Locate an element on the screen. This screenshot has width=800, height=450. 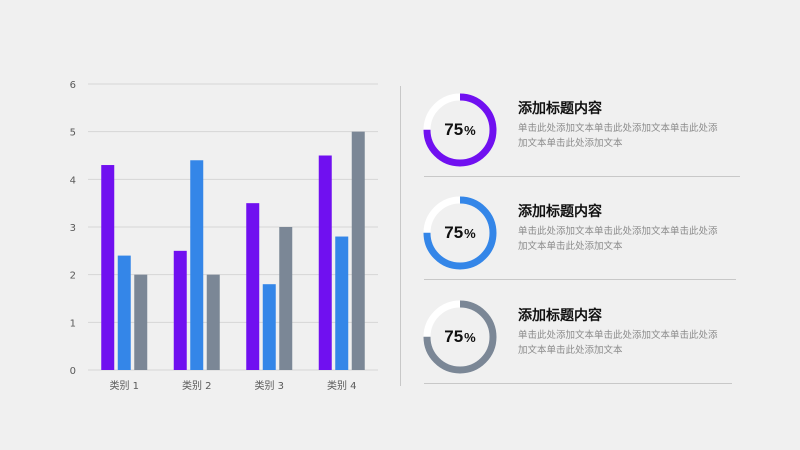
x-tick-label: 类别 1 is located at coordinates (124, 385).